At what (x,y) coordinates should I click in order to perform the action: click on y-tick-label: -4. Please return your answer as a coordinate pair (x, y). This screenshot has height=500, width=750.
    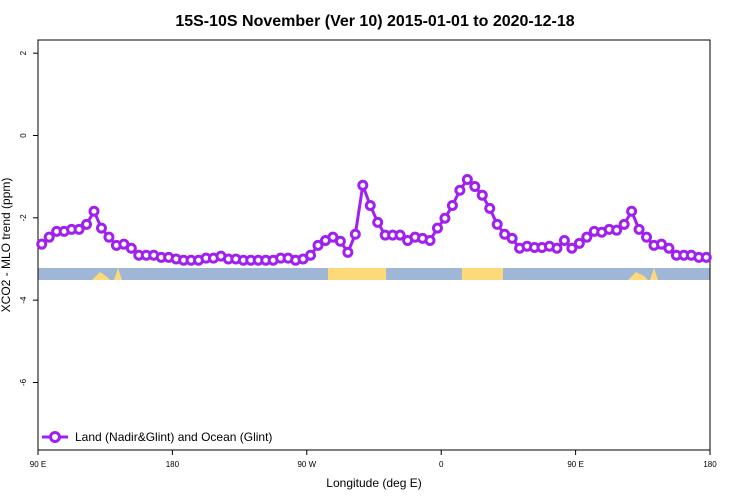
    Looking at the image, I should click on (23, 300).